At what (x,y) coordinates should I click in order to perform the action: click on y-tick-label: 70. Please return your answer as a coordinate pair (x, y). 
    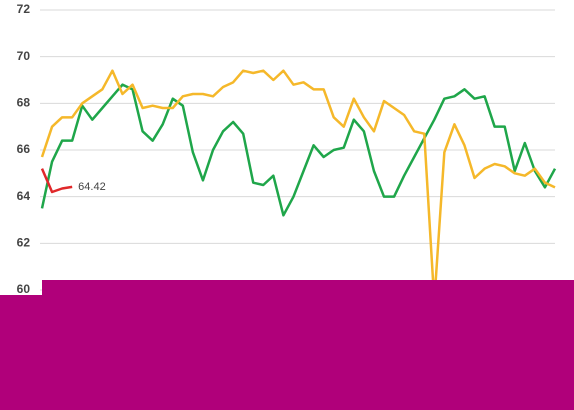
    Looking at the image, I should click on (24, 56).